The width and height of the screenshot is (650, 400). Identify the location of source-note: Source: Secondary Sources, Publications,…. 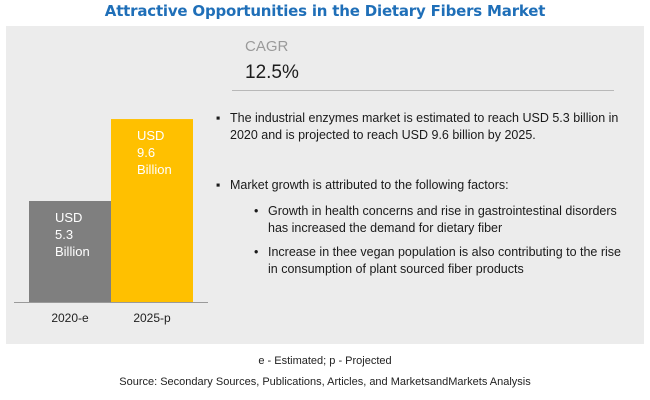
(325, 382).